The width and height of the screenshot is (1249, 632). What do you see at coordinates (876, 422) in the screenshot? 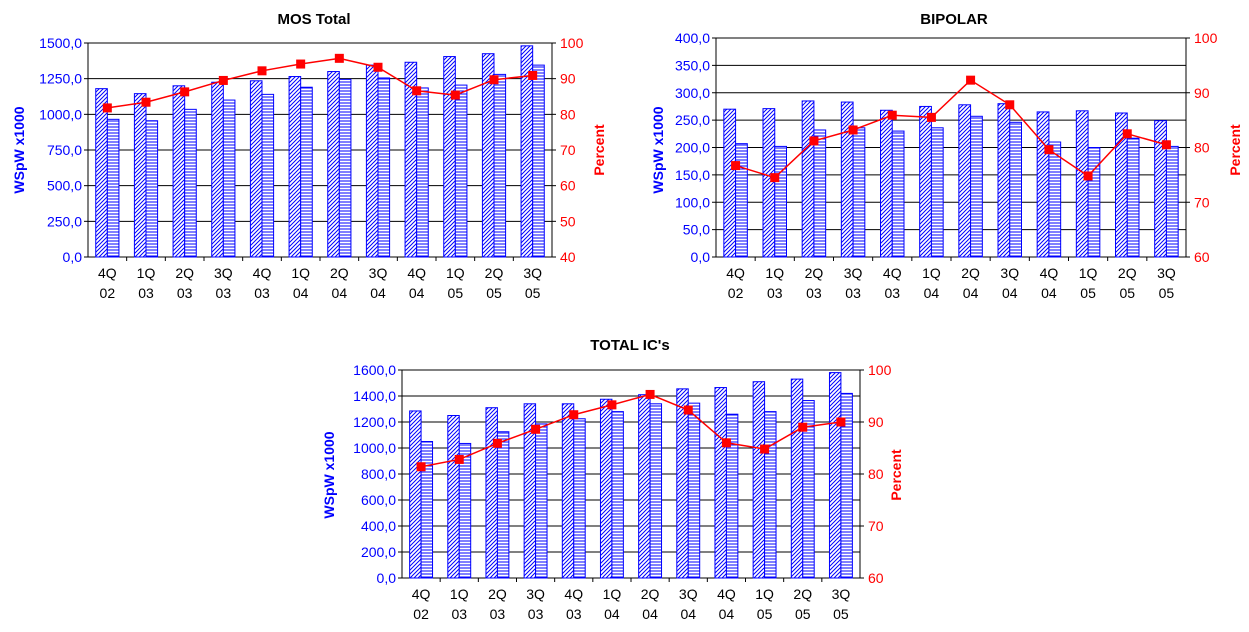
I see `y2-tick-label: 90` at bounding box center [876, 422].